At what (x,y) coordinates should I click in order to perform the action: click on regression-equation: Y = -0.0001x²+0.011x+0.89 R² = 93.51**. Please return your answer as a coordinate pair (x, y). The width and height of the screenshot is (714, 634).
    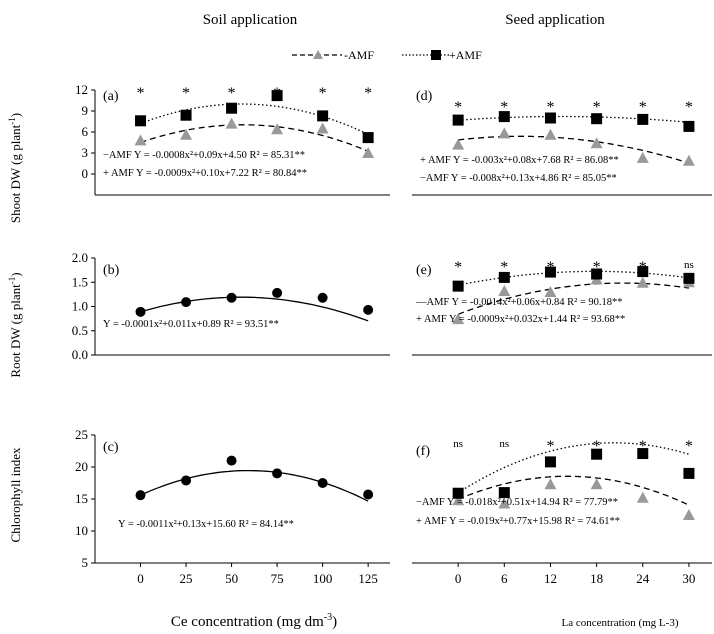
    Looking at the image, I should click on (191, 324).